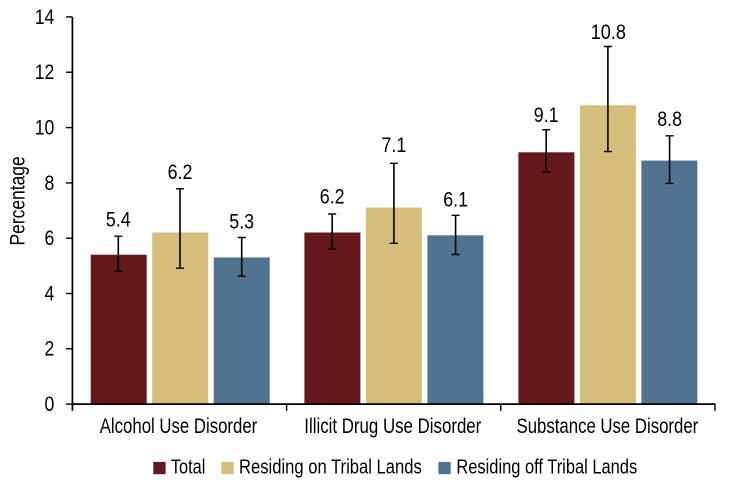  Describe the element at coordinates (45, 128) in the screenshot. I see `svg-text: 10` at that location.